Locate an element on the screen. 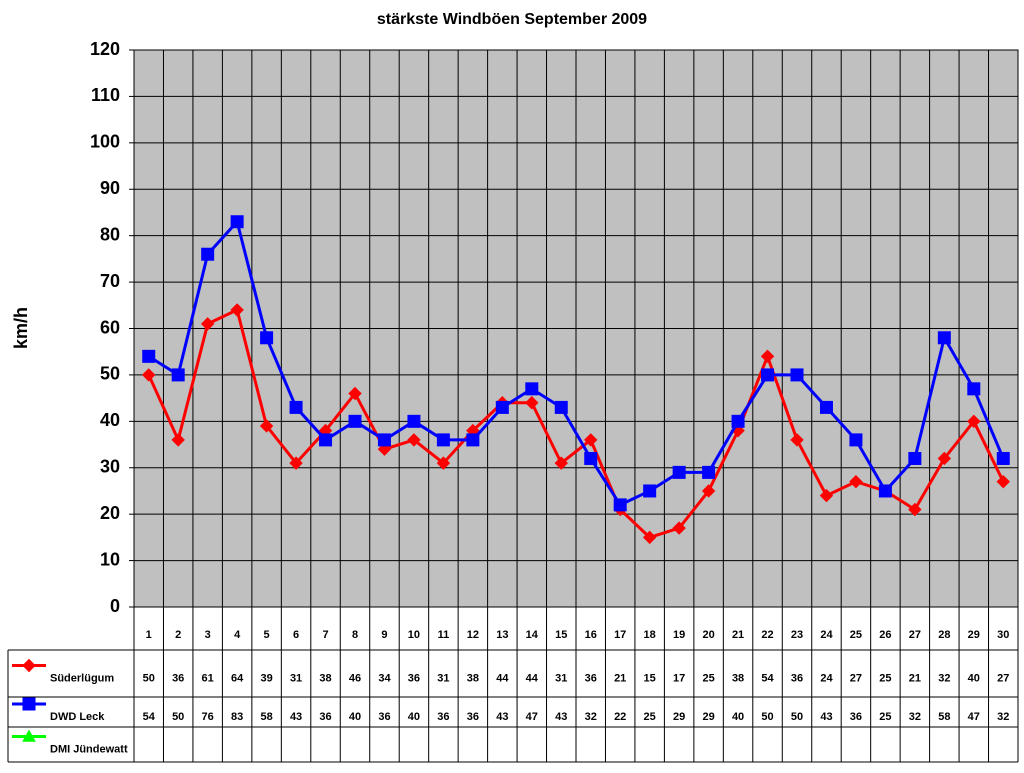  y-tick-label: 30 is located at coordinates (110, 467).